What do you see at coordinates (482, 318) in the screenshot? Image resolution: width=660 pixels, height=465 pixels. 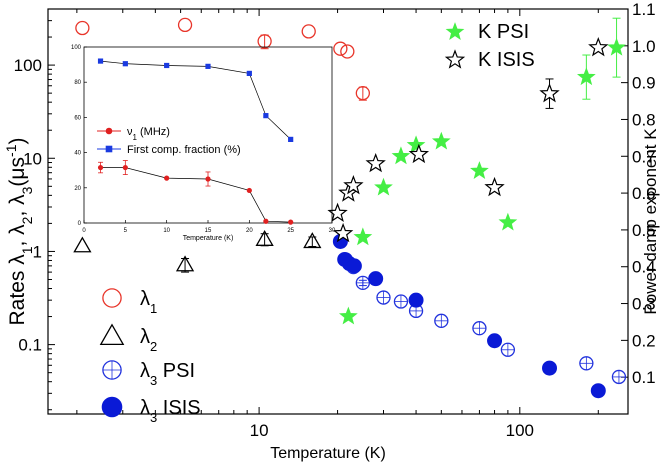 I see `series--3-psi` at bounding box center [482, 318].